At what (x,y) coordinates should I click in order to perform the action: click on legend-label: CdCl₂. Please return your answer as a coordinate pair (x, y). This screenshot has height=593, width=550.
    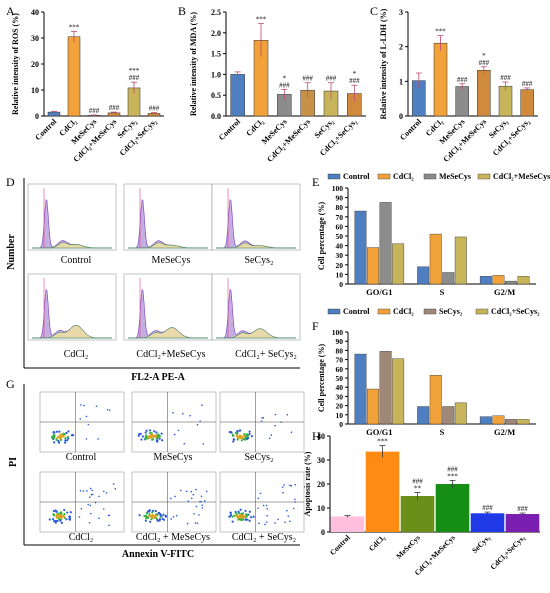
    Looking at the image, I should click on (403, 311).